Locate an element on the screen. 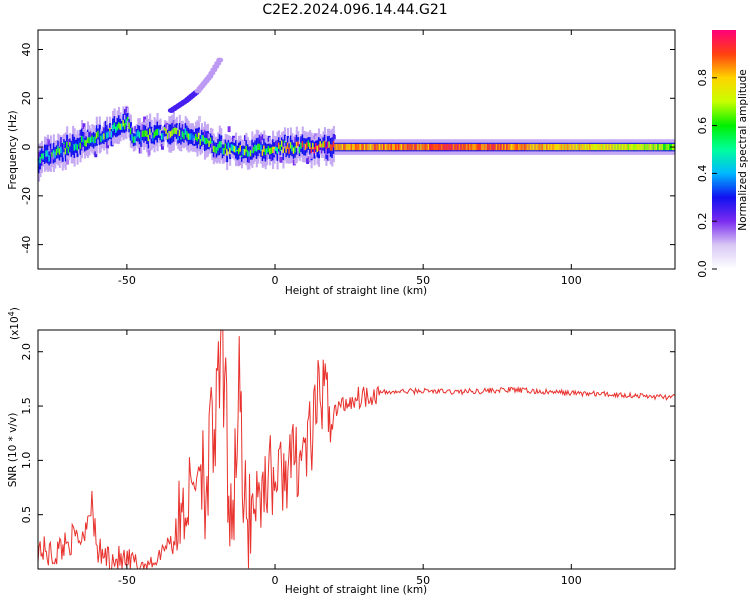 This screenshot has height=600, width=750. snr-y-multiplier: (x104) is located at coordinates (14, 323).